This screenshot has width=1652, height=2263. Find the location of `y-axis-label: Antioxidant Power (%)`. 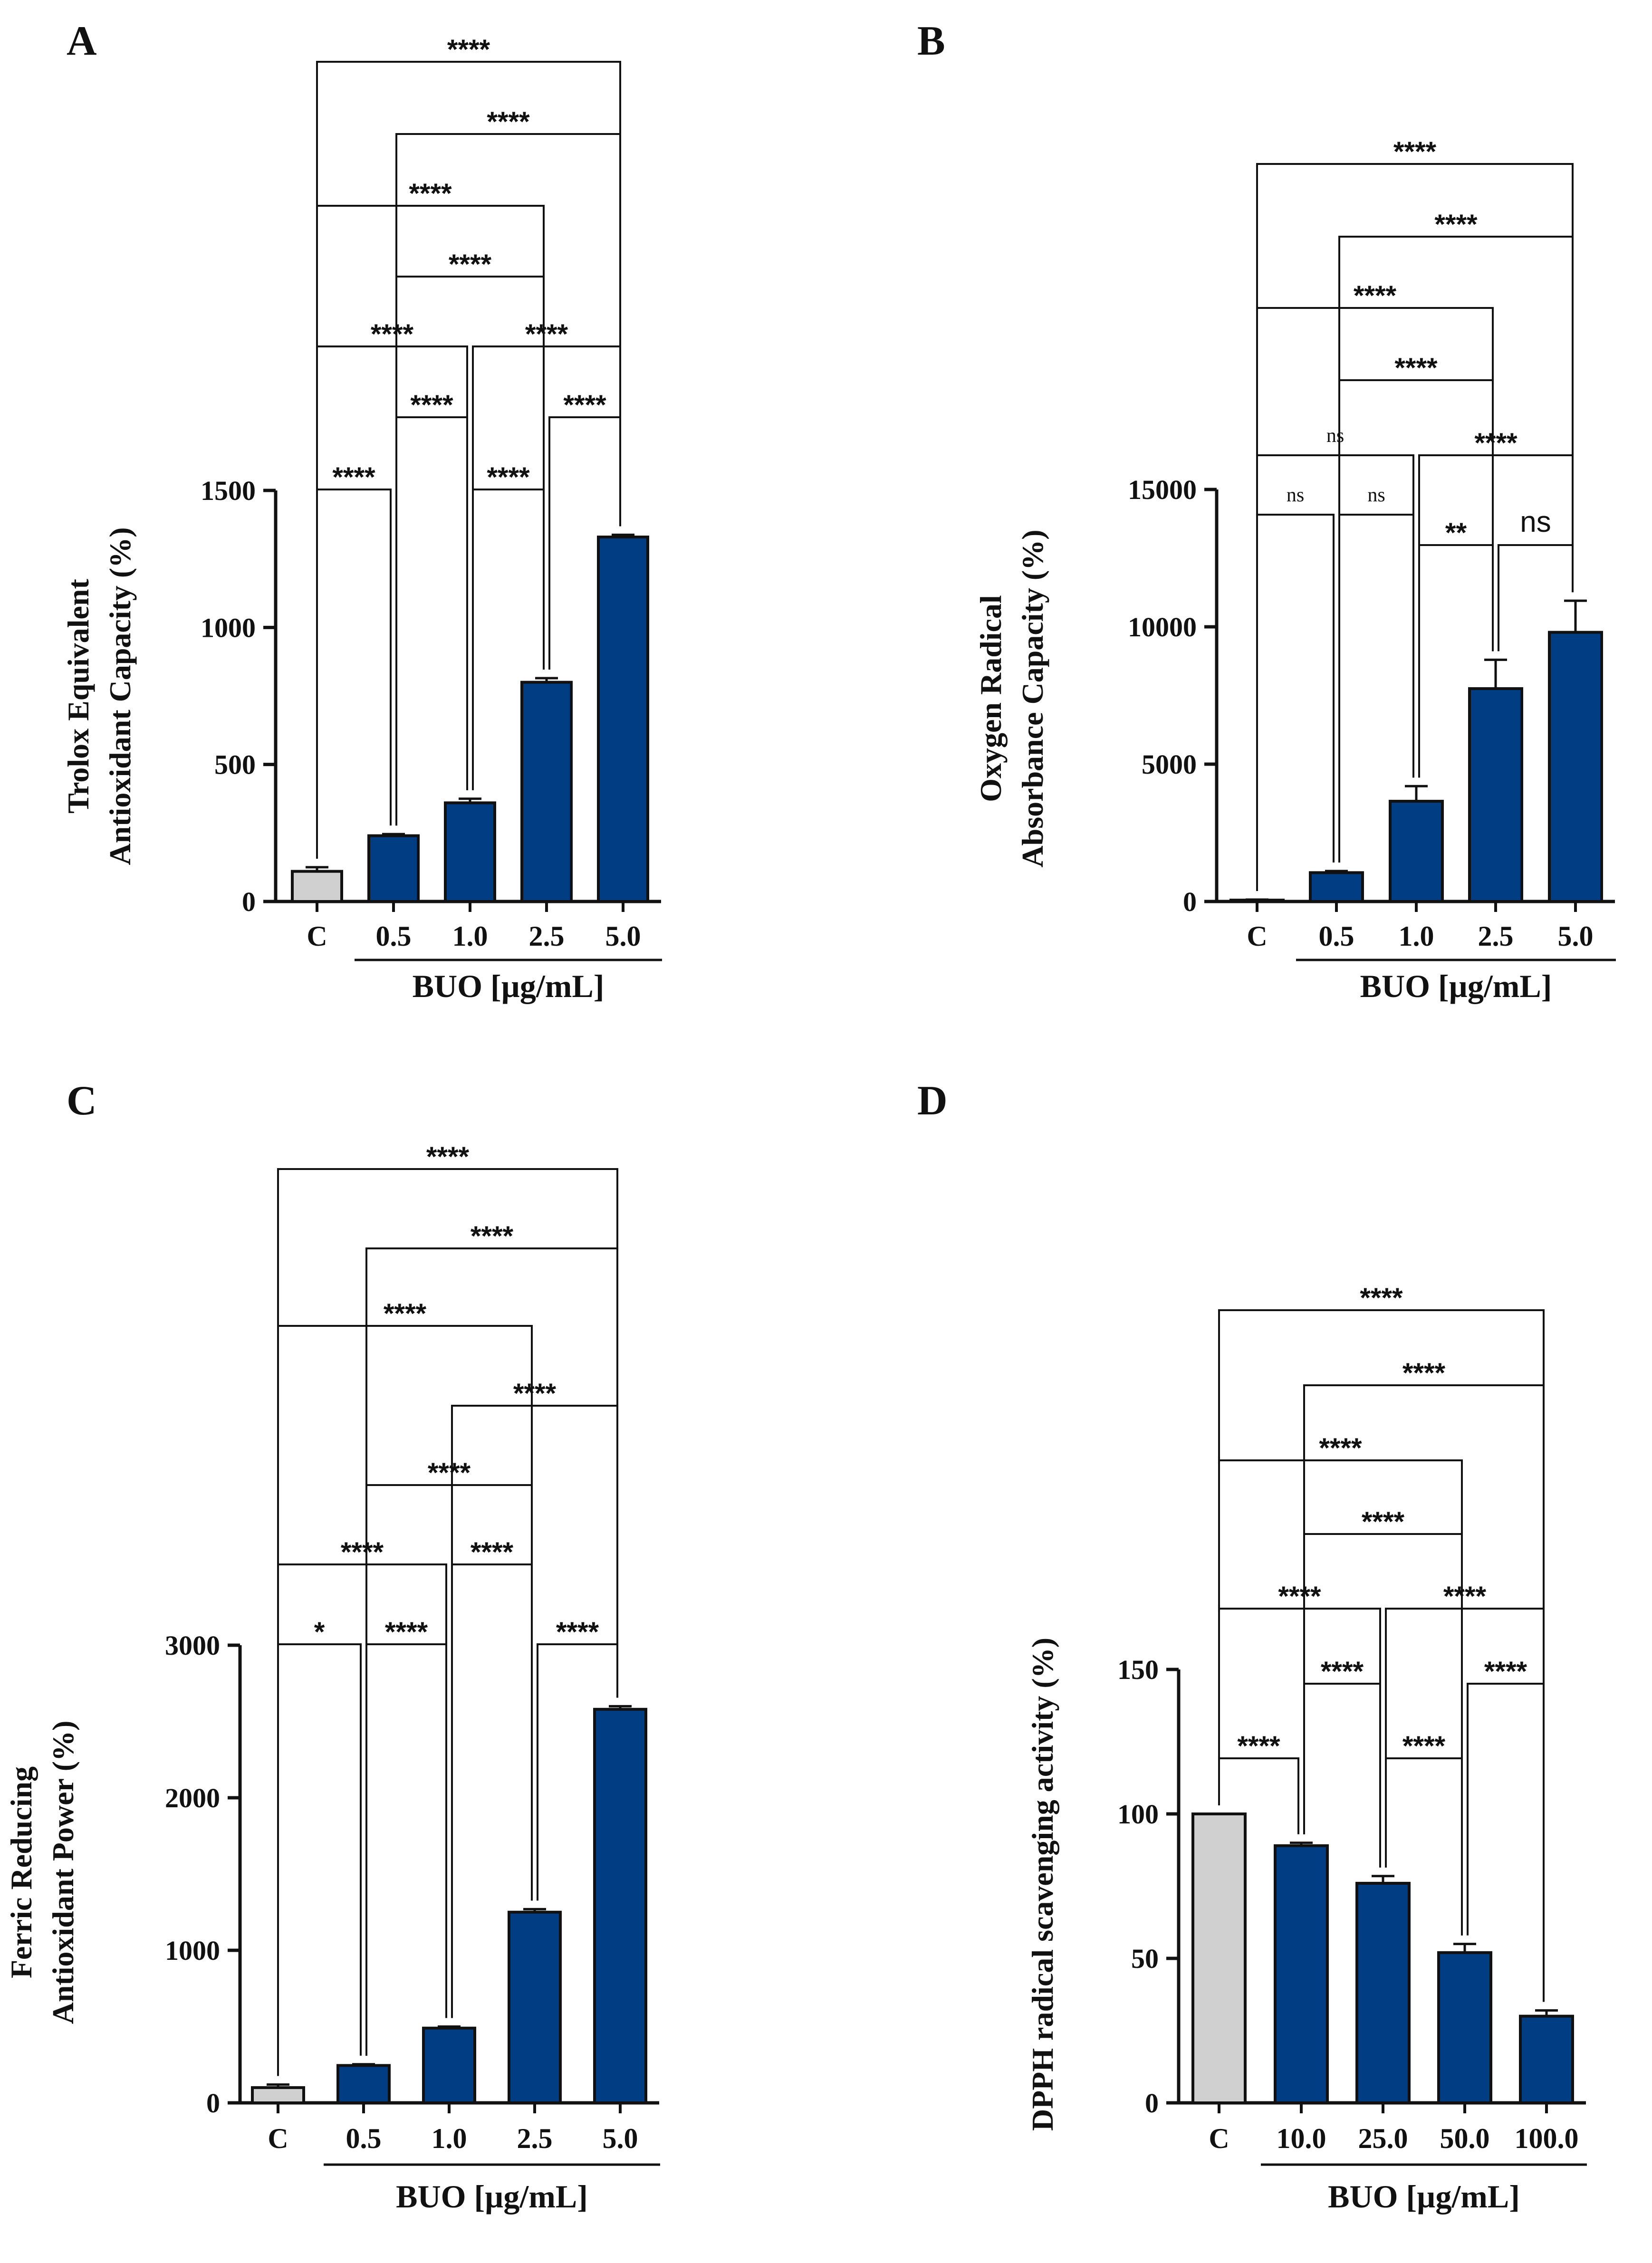

y-axis-label: Antioxidant Power (%) is located at coordinates (63, 1873).